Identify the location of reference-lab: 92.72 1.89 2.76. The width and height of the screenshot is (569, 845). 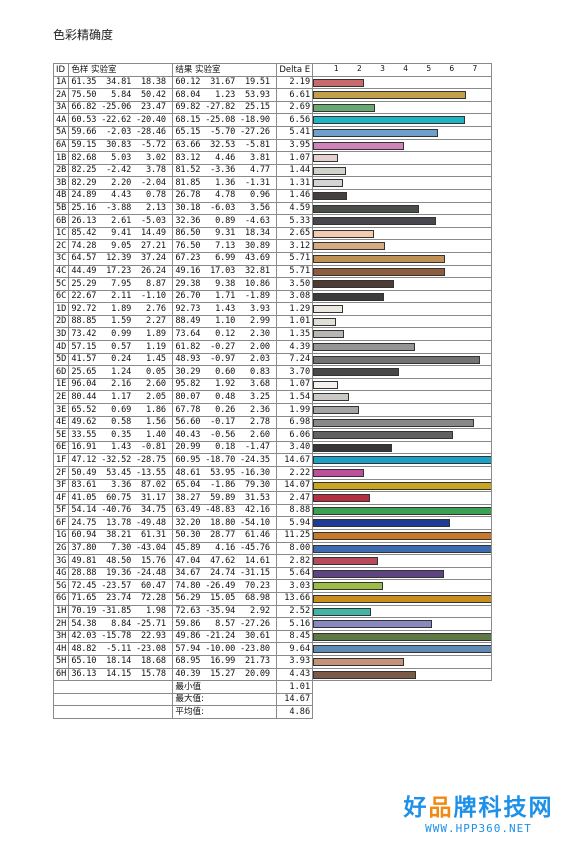
(121, 309).